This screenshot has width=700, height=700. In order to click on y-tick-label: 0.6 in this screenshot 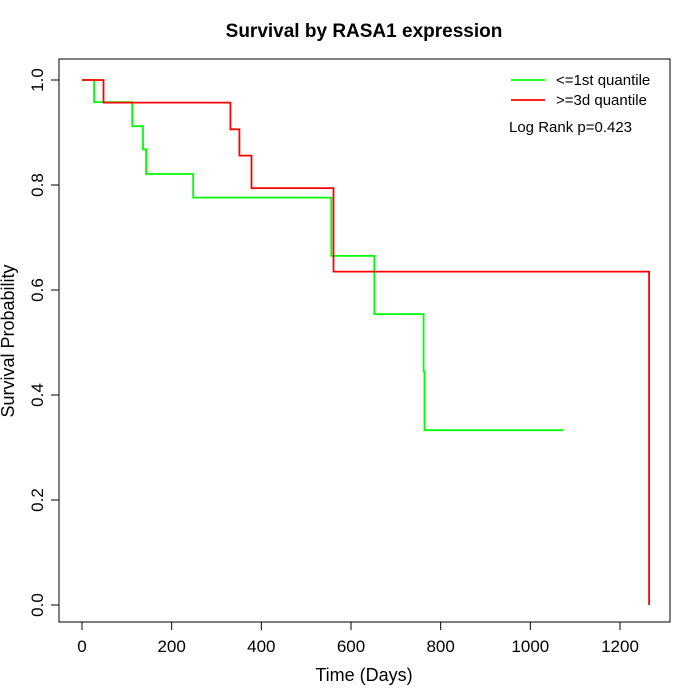, I will do `click(37, 290)`.